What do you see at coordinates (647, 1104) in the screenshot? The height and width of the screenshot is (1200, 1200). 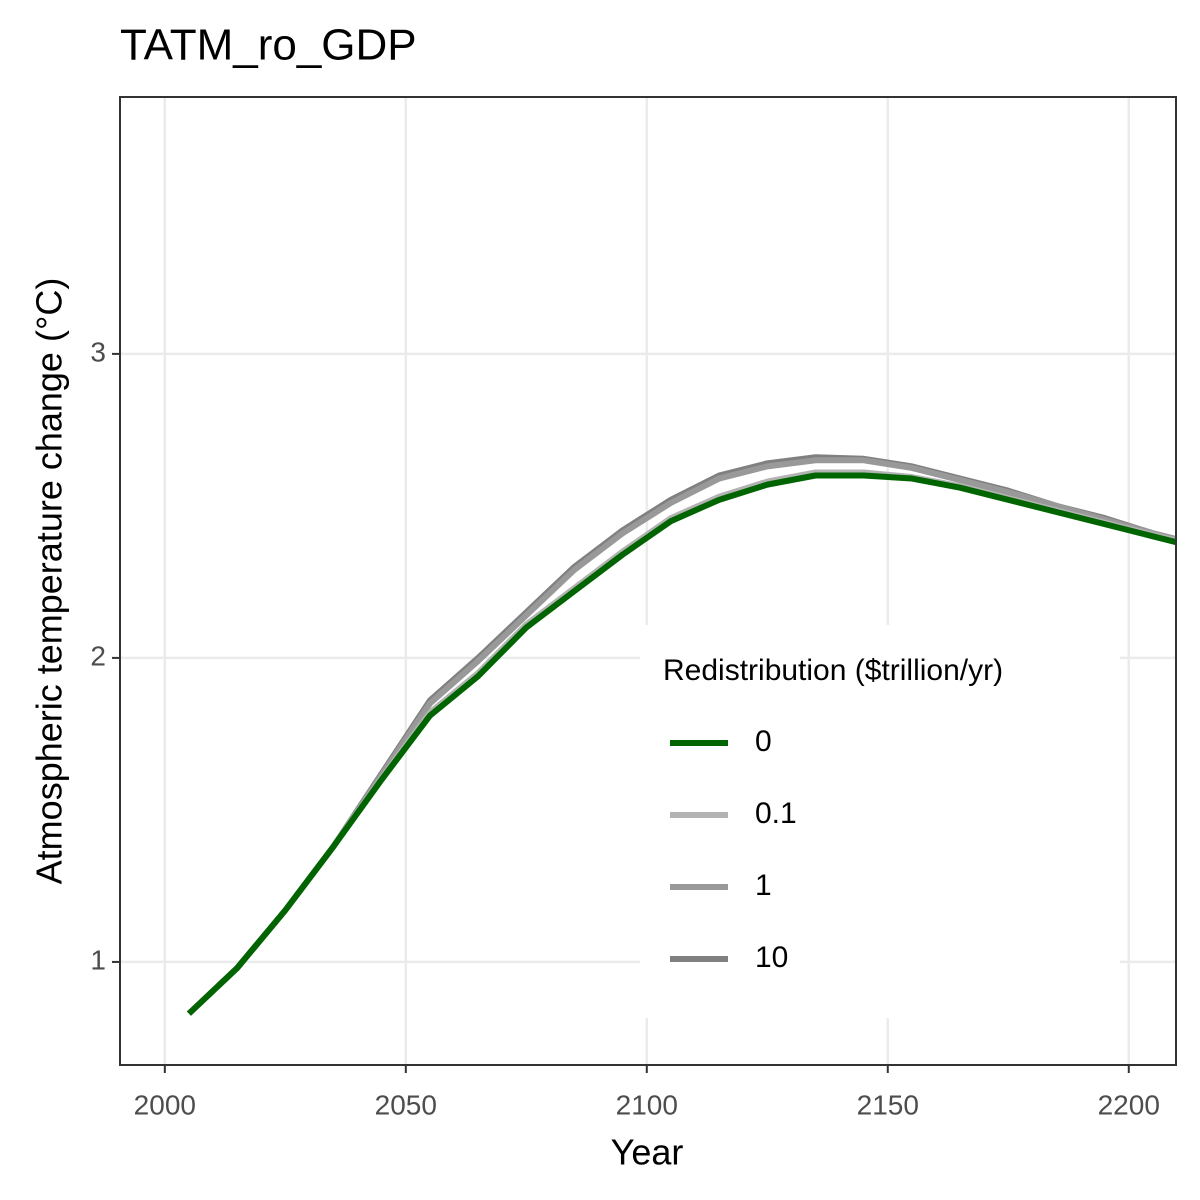 I see `x-tick-label: 2100` at bounding box center [647, 1104].